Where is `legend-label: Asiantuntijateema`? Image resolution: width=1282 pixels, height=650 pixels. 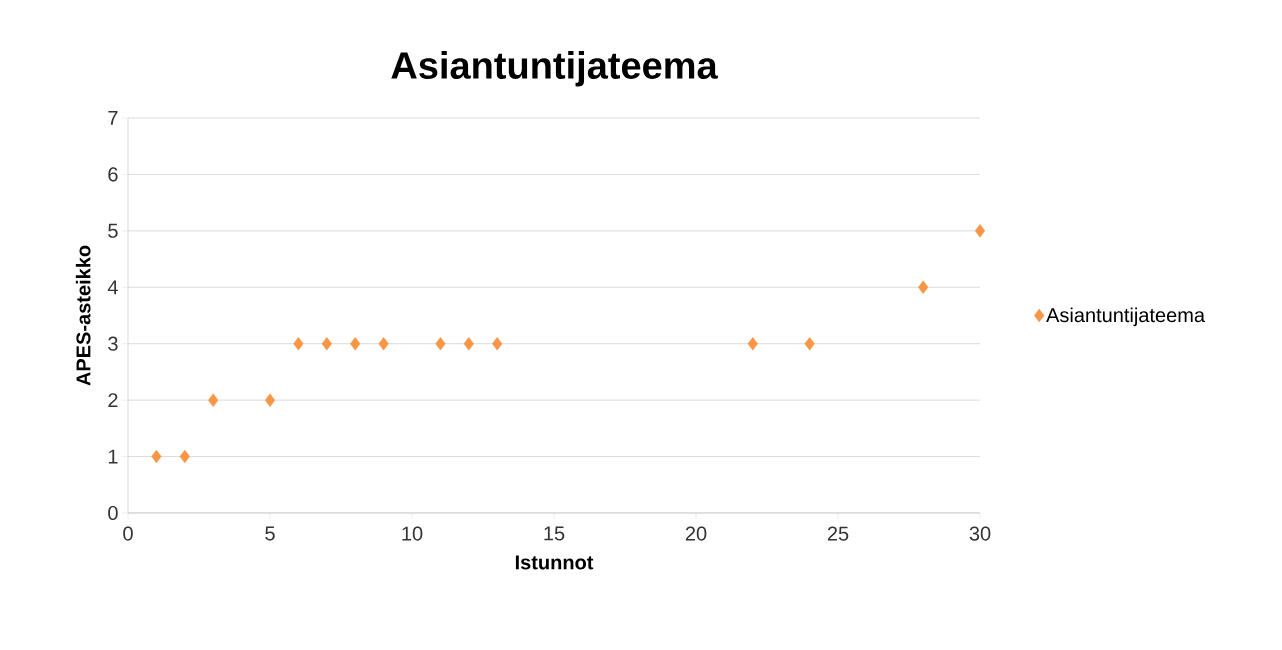
legend-label: Asiantuntijateema is located at coordinates (1126, 317).